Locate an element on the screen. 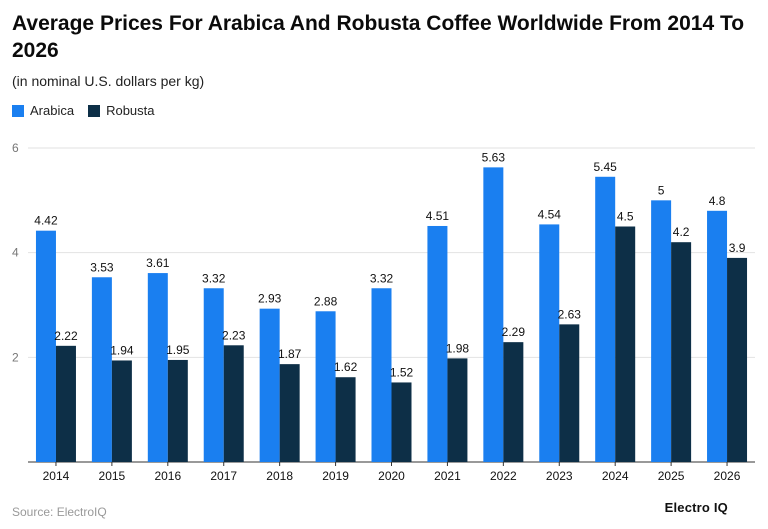 The width and height of the screenshot is (768, 529). x-tick-label-2015: 2015 is located at coordinates (112, 476).